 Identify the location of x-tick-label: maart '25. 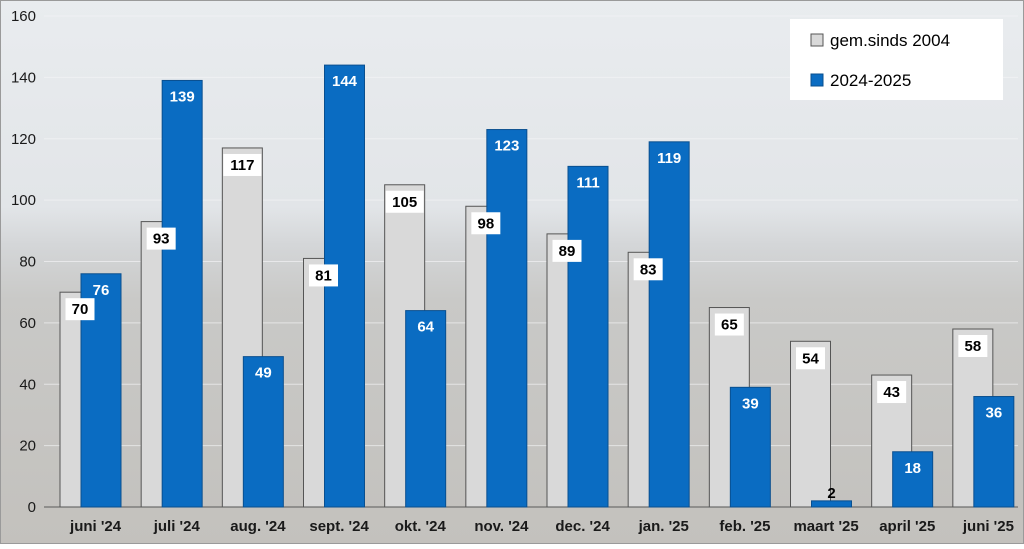
(825, 526).